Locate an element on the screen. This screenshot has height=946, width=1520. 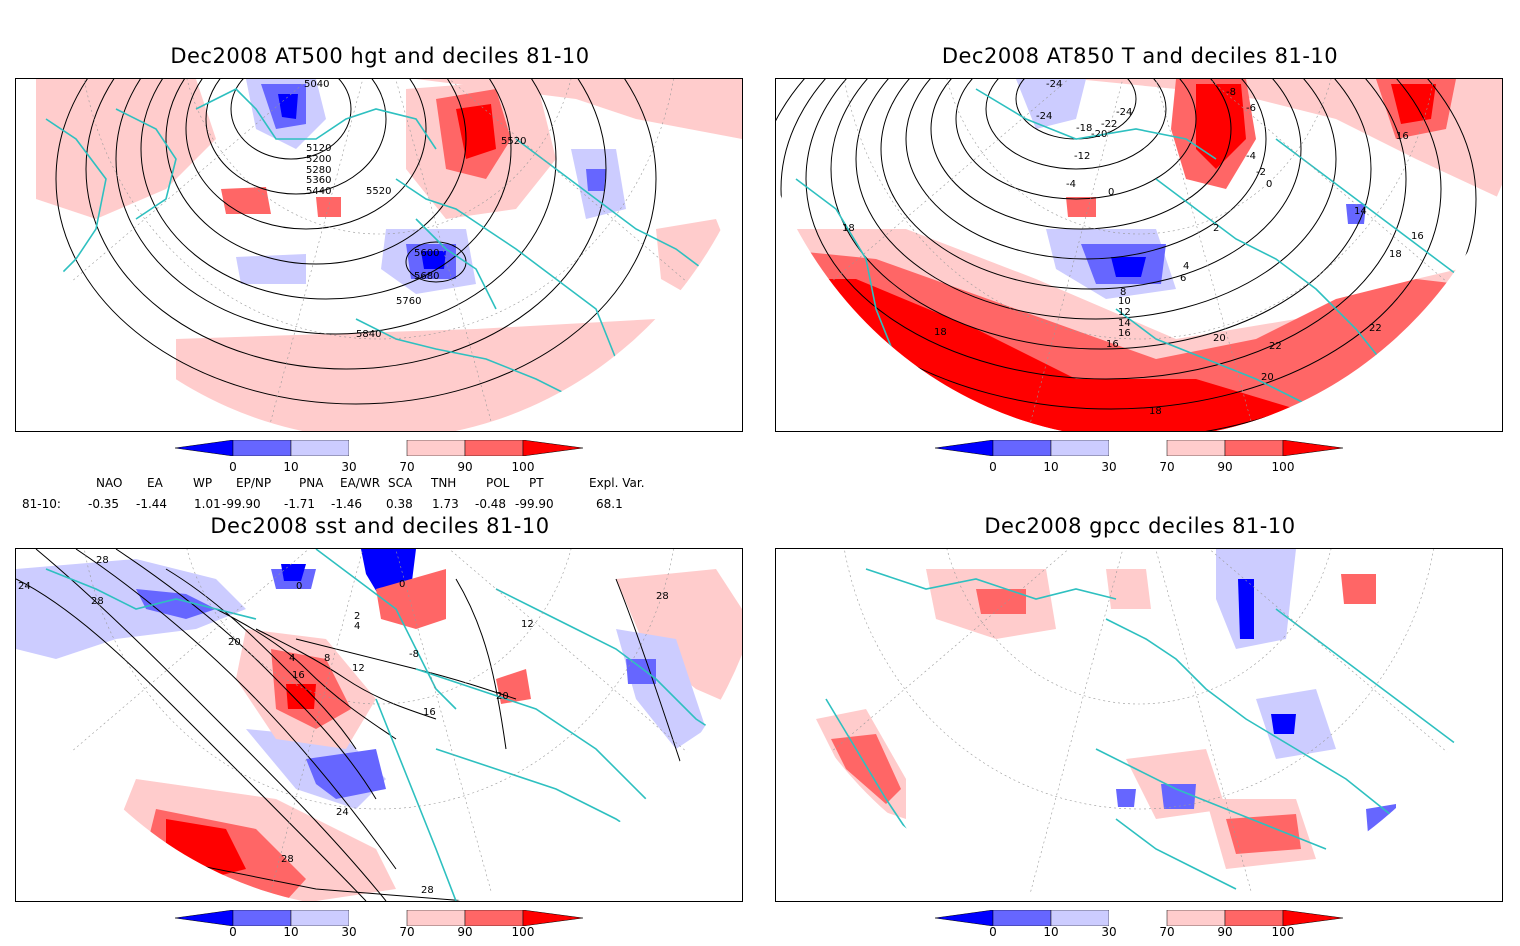
index-header: POL is located at coordinates (498, 483).